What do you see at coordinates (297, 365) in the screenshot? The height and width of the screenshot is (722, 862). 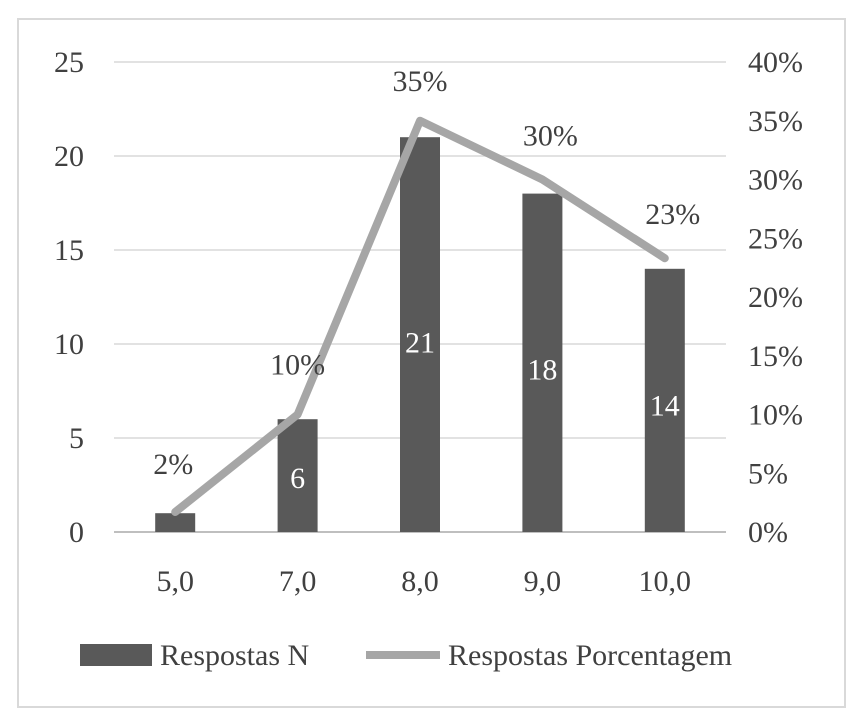 I see `line-value-label: 10%` at bounding box center [297, 365].